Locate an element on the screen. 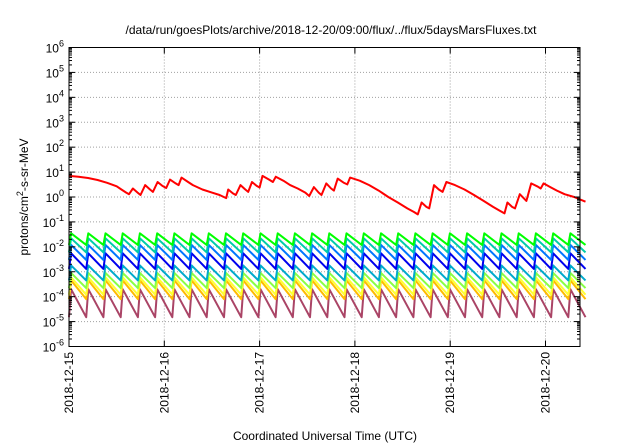  x-tick-label: 2018-12-18 is located at coordinates (355, 383).